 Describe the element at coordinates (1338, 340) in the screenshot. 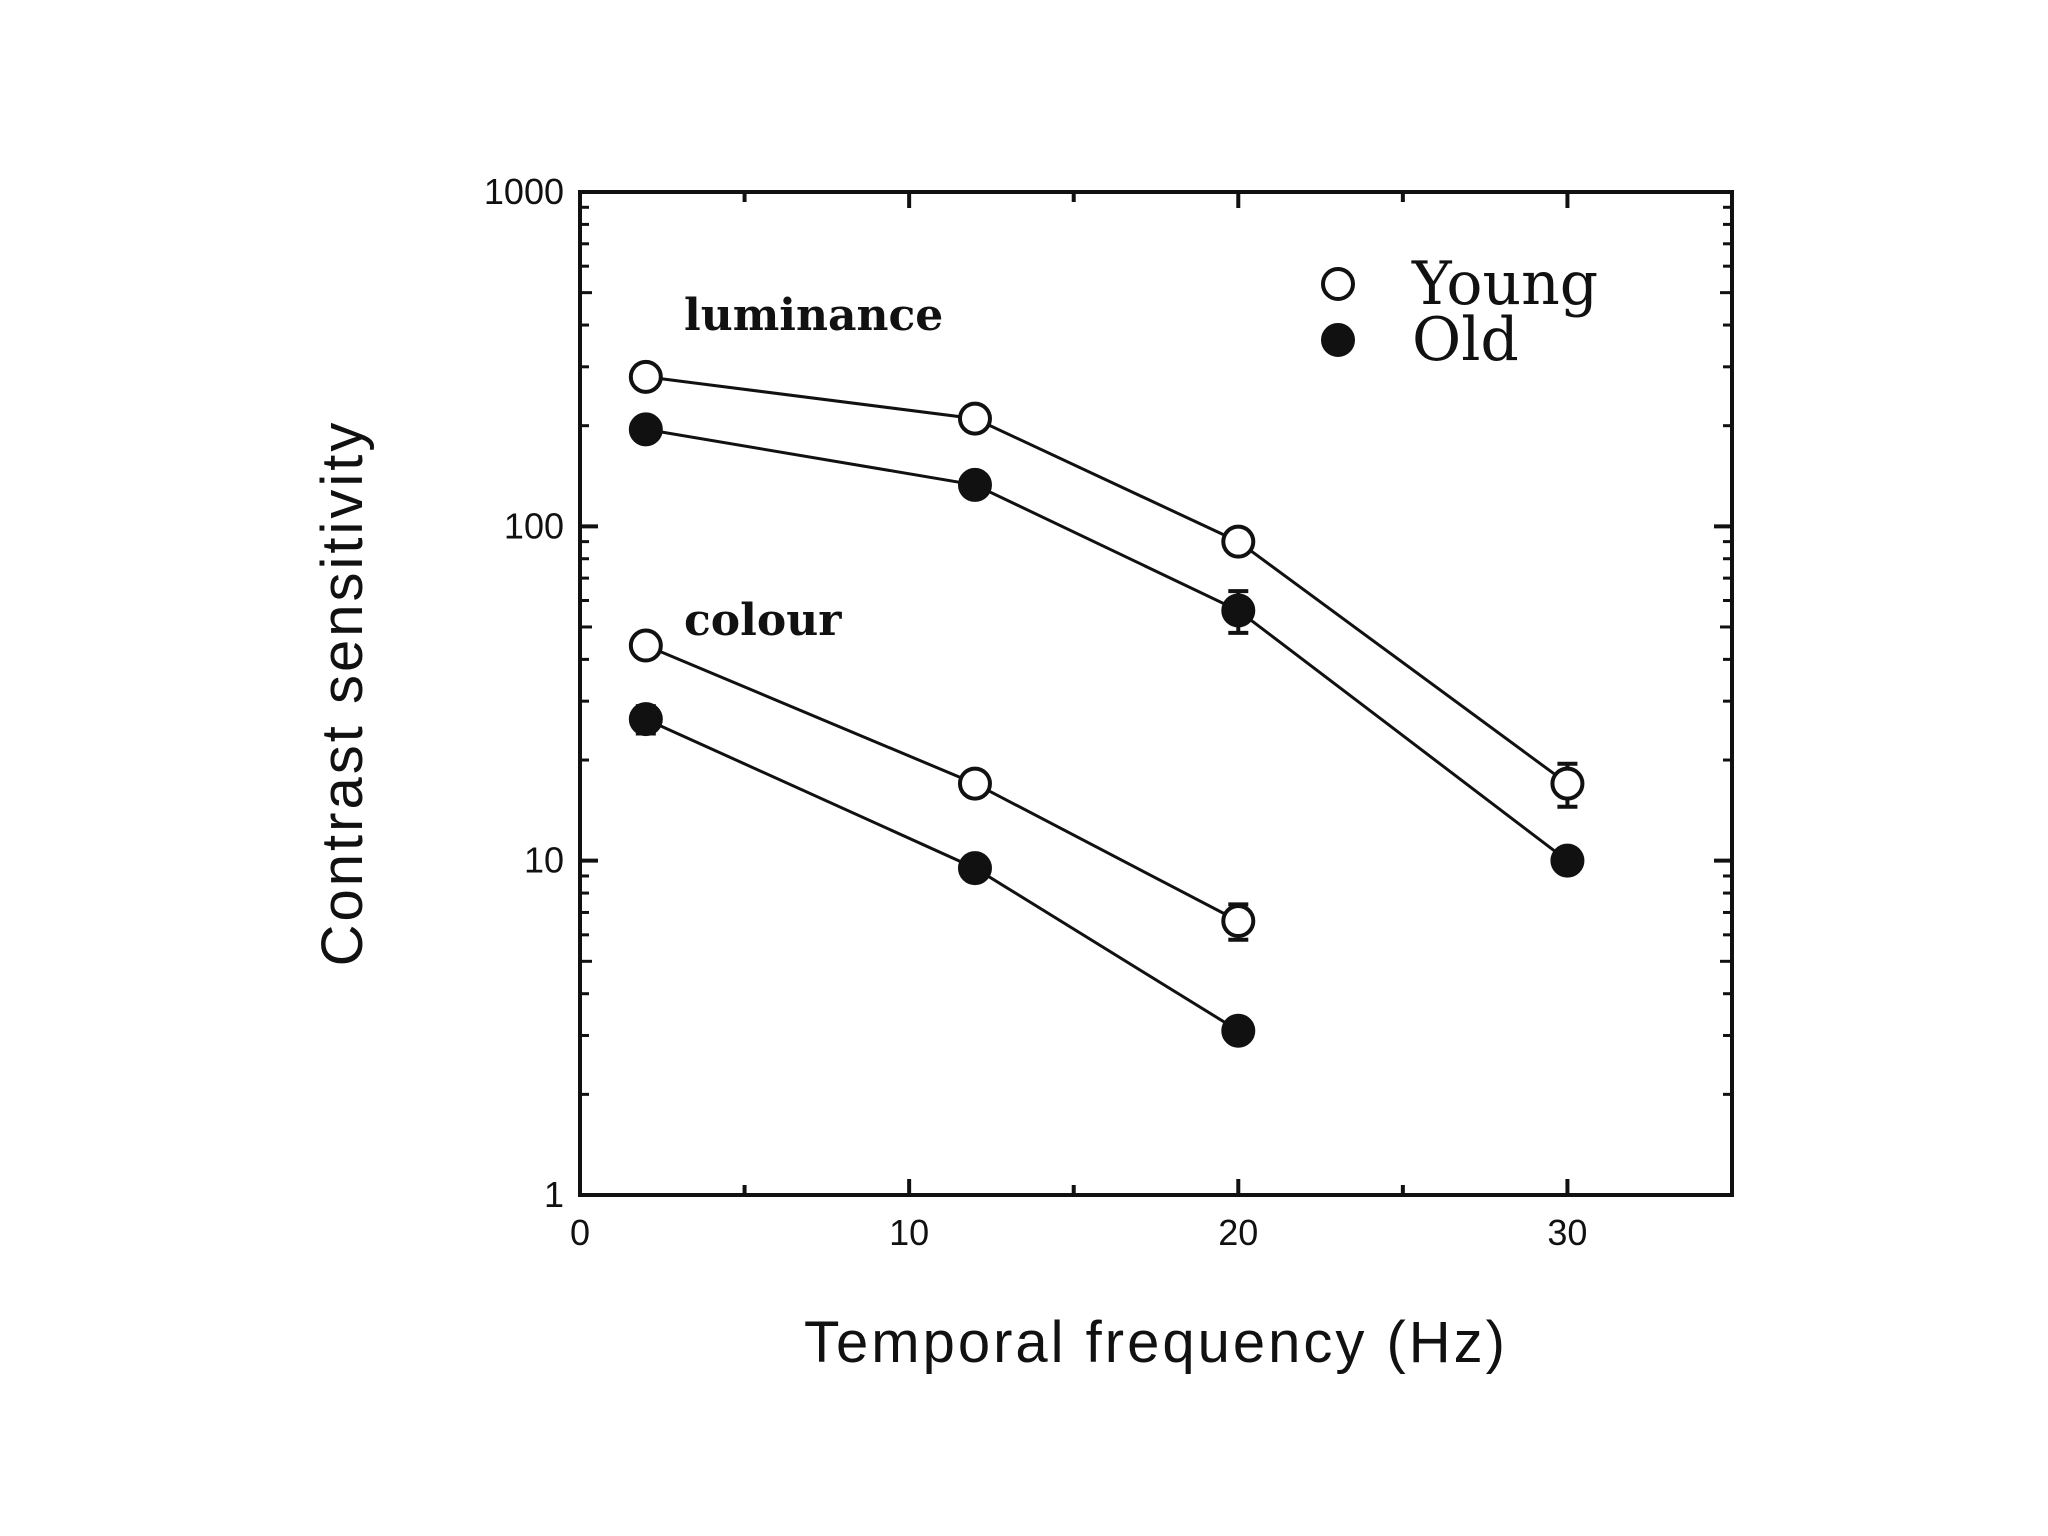

I see `legend-marker-old` at that location.